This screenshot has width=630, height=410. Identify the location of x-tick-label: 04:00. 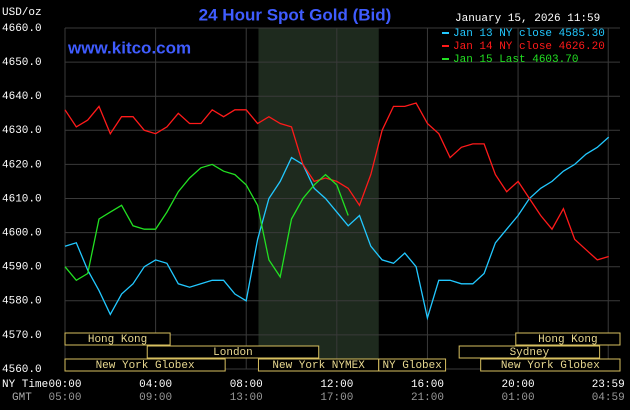
(155, 385).